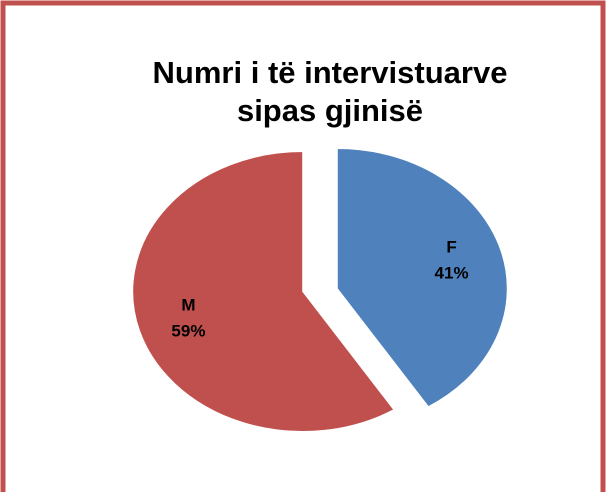 The width and height of the screenshot is (608, 492). What do you see at coordinates (451, 247) in the screenshot?
I see `slice-category-label: F` at bounding box center [451, 247].